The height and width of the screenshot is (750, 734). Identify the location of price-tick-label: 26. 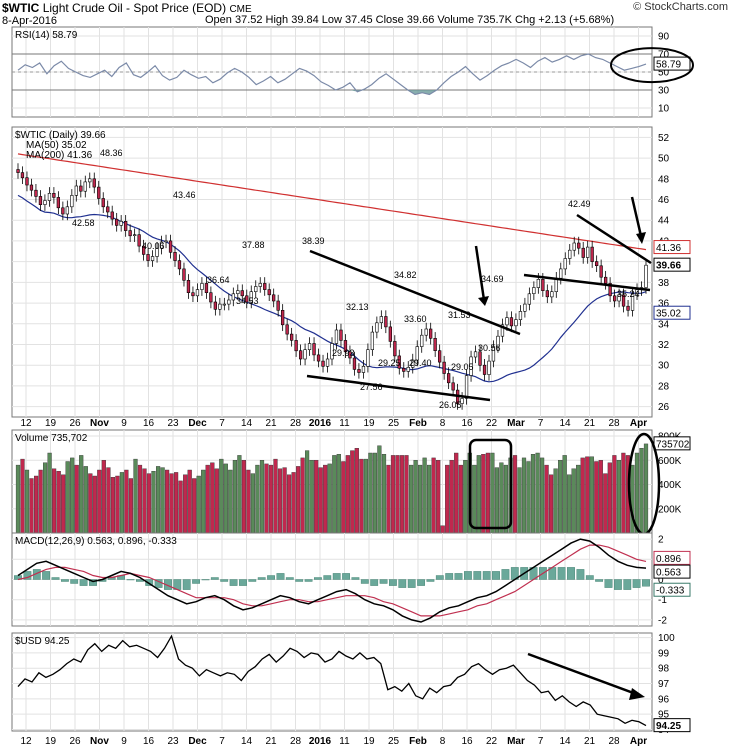
(664, 407).